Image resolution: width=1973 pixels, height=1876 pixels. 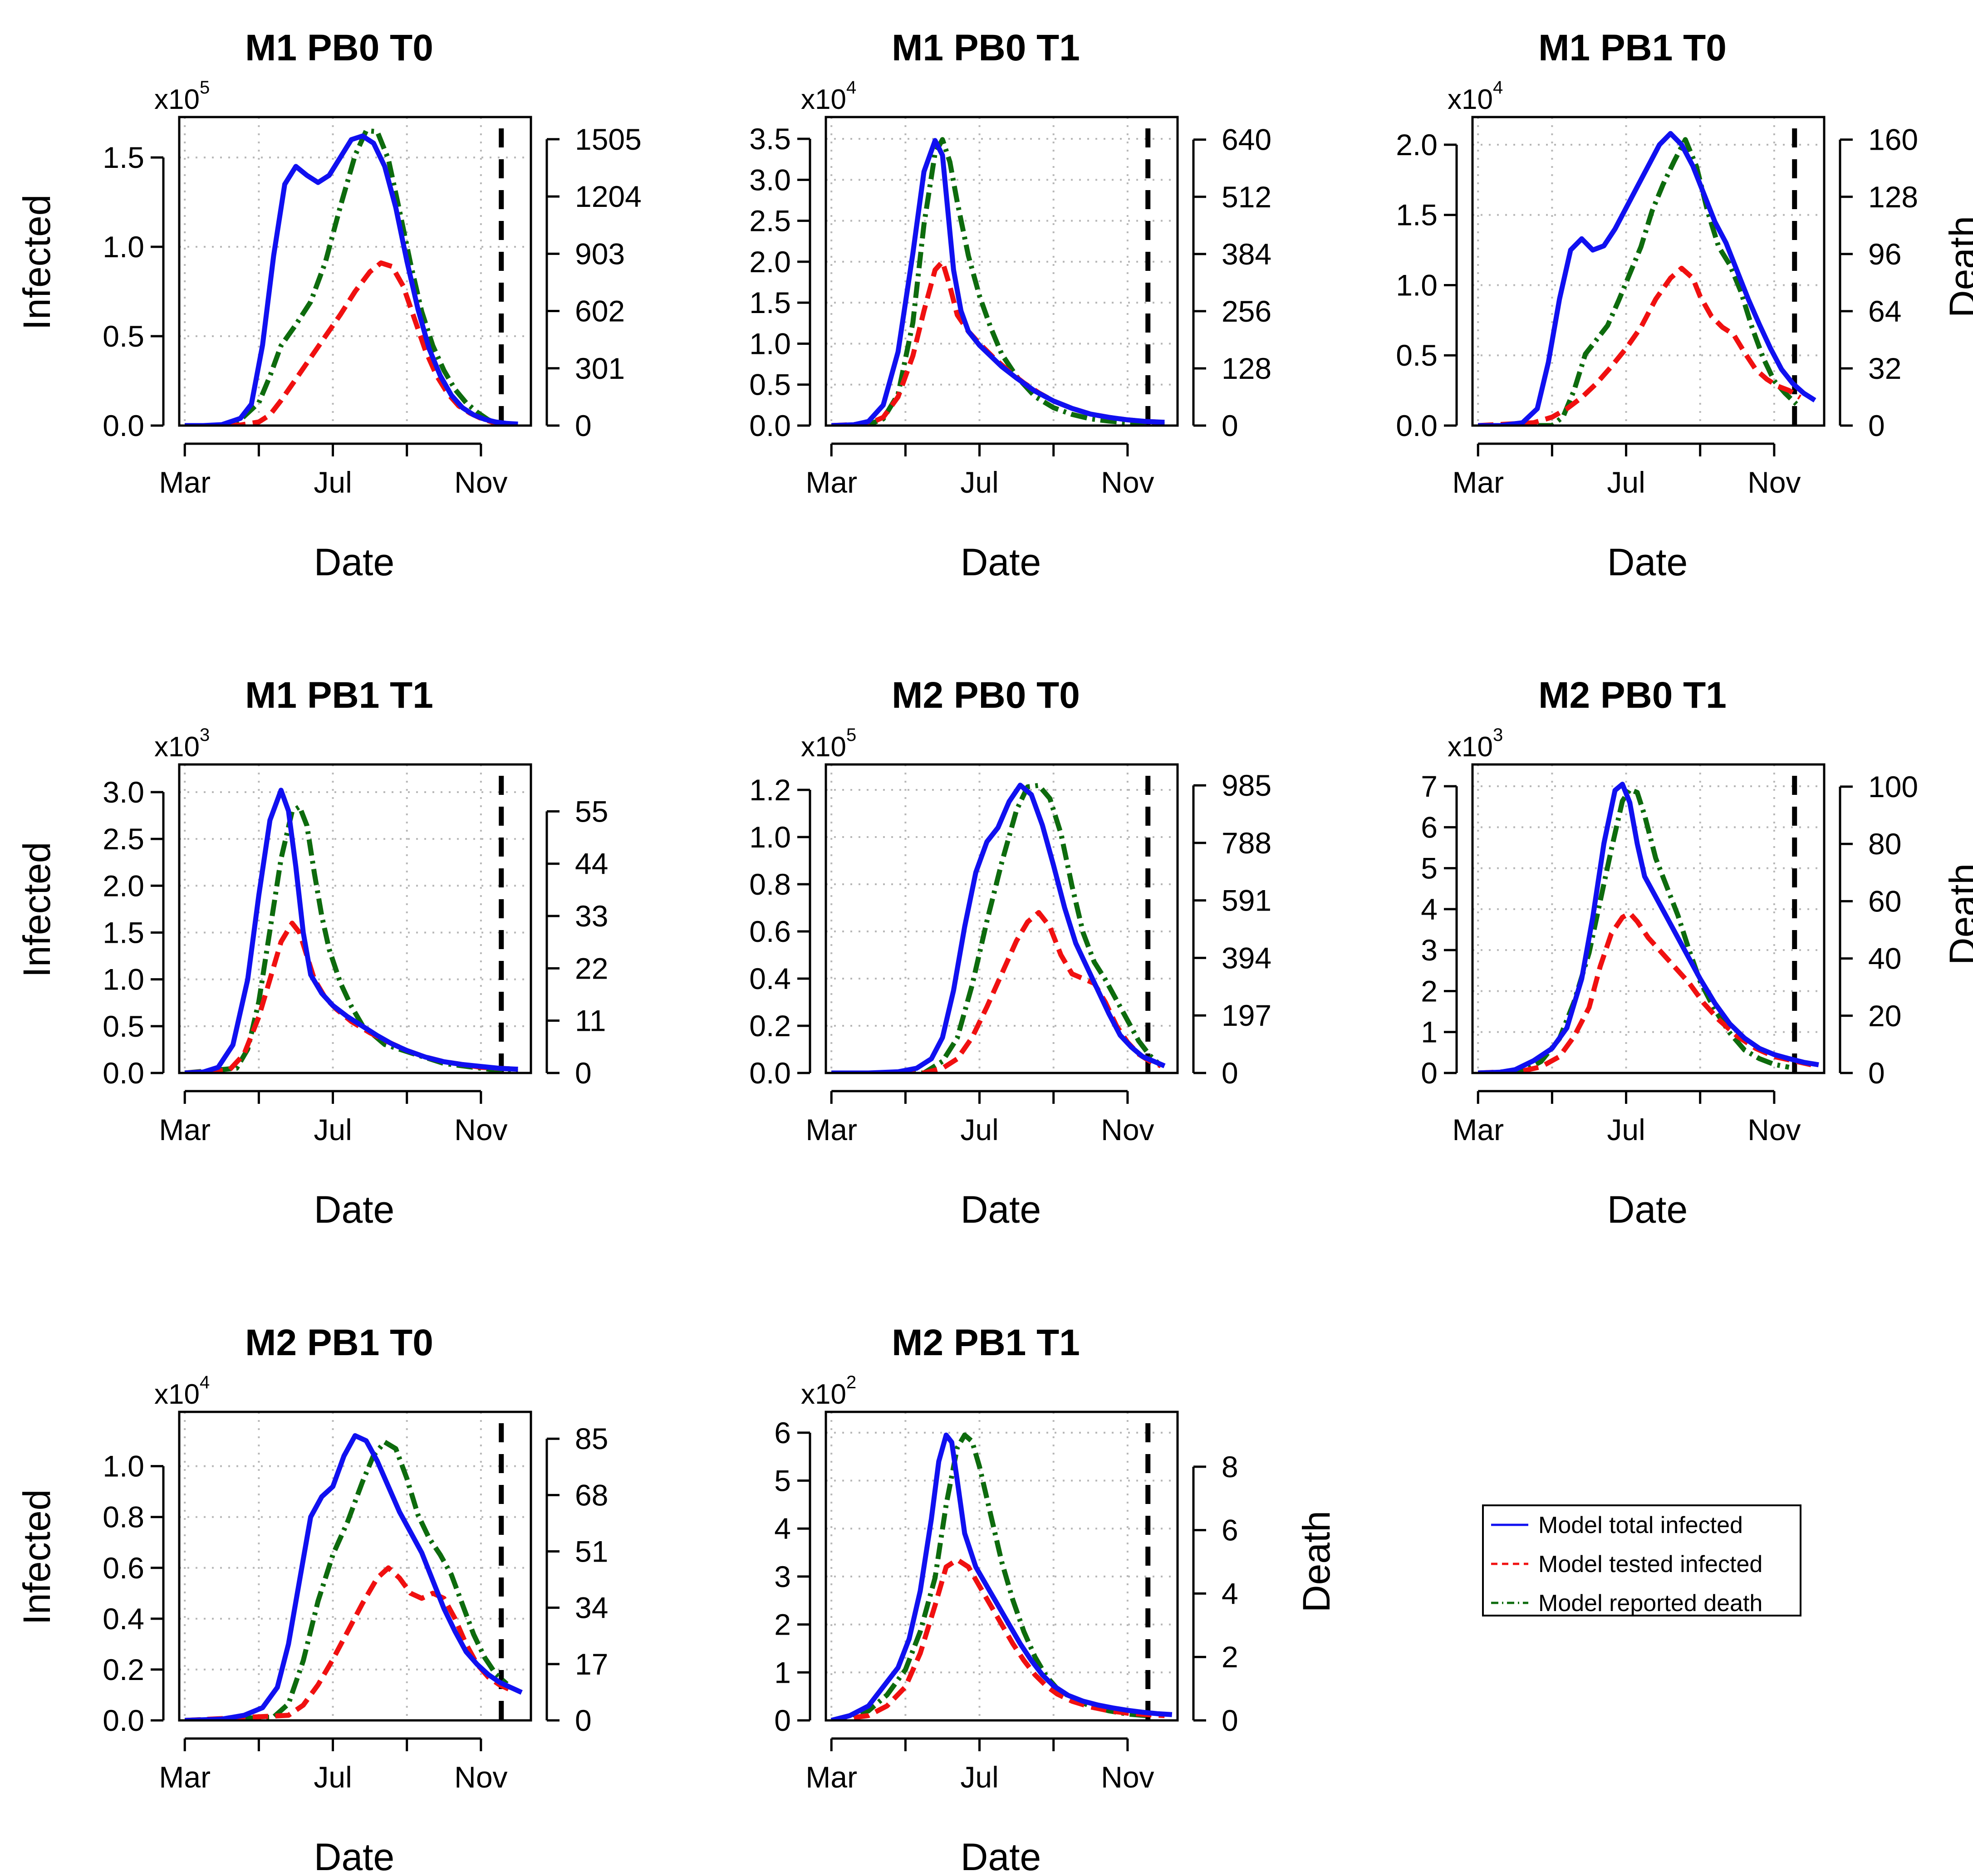 What do you see at coordinates (608, 139) in the screenshot?
I see `y2-tick-label: 1505` at bounding box center [608, 139].